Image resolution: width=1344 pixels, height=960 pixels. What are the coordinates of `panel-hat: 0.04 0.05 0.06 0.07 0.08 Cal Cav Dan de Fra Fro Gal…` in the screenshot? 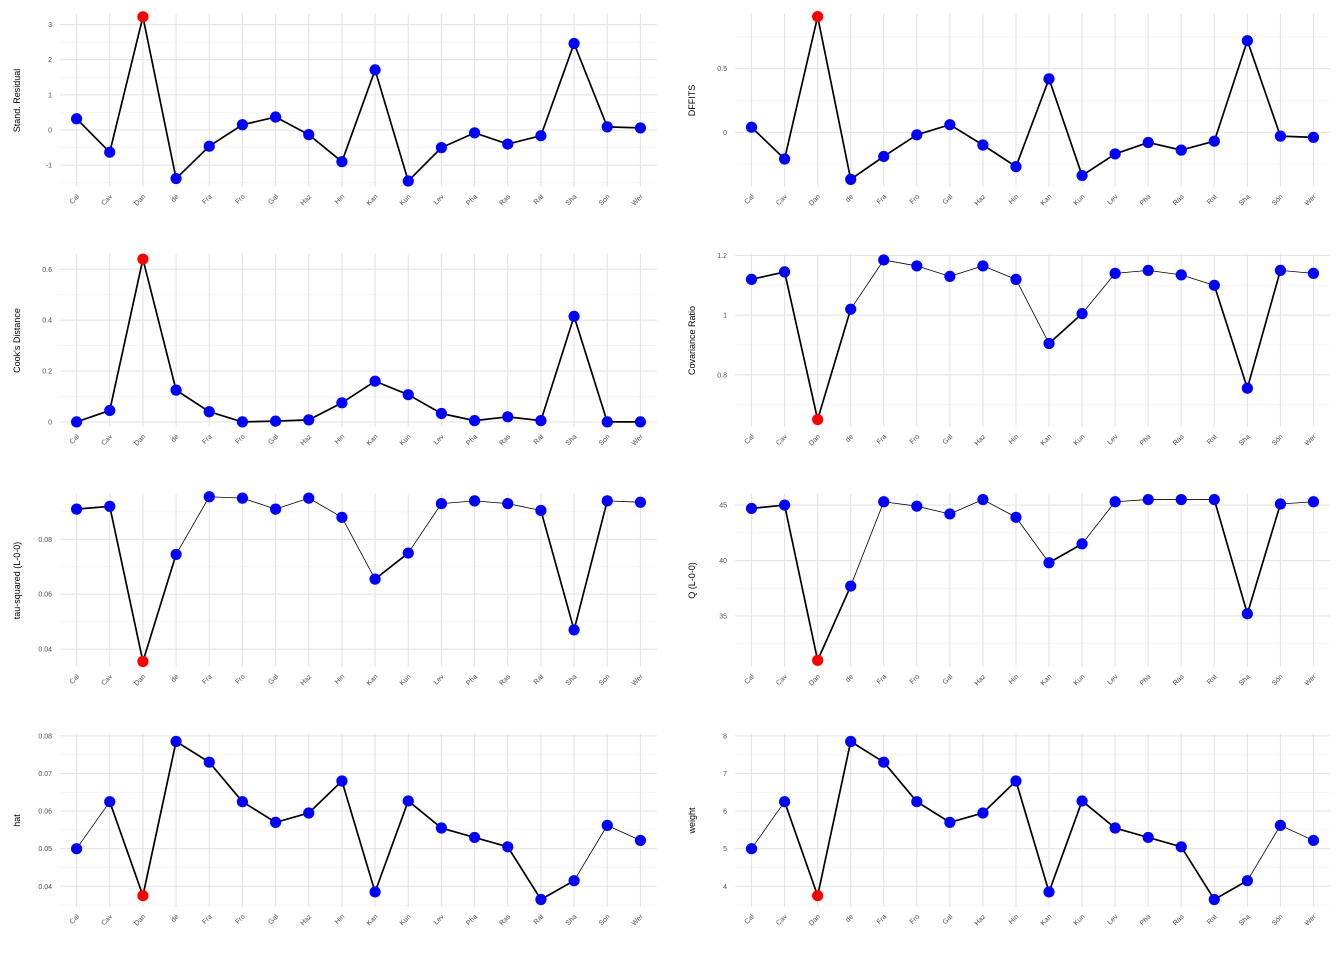 It's located at (334, 830).